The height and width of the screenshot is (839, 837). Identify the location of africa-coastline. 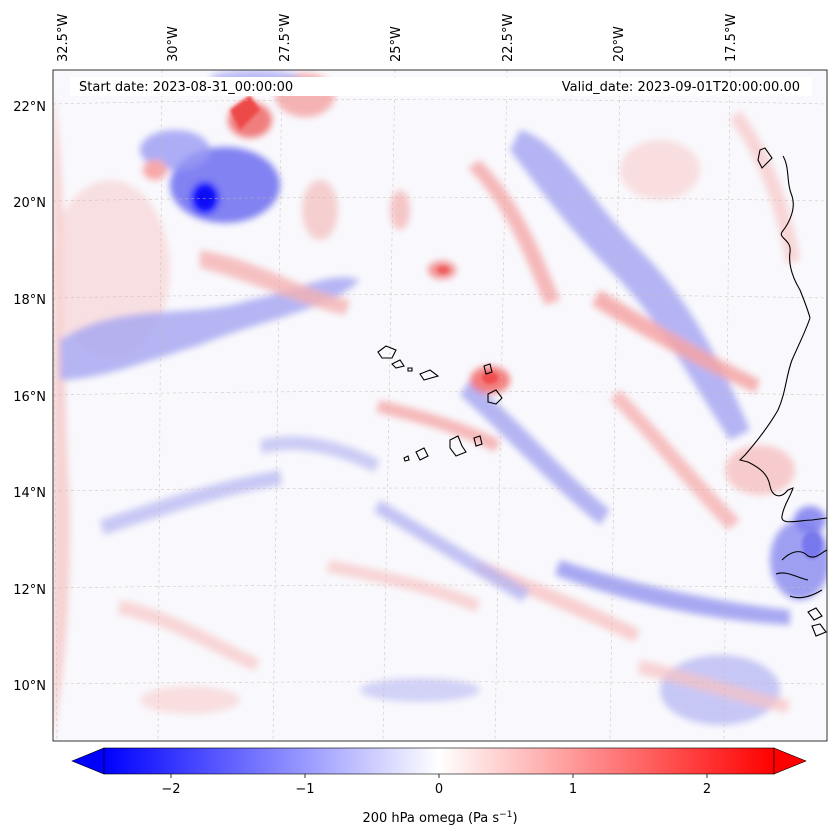
(782, 335).